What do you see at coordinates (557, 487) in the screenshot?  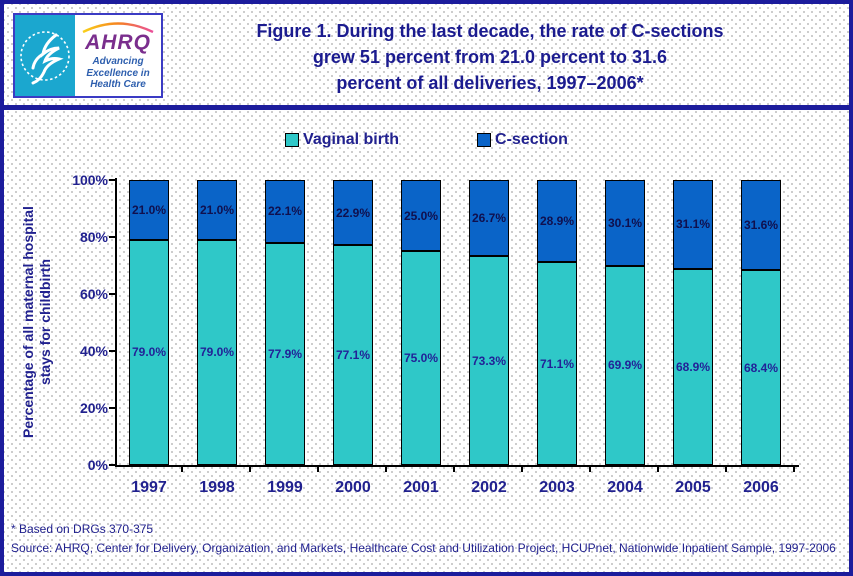 I see `x-category-label: 2003` at bounding box center [557, 487].